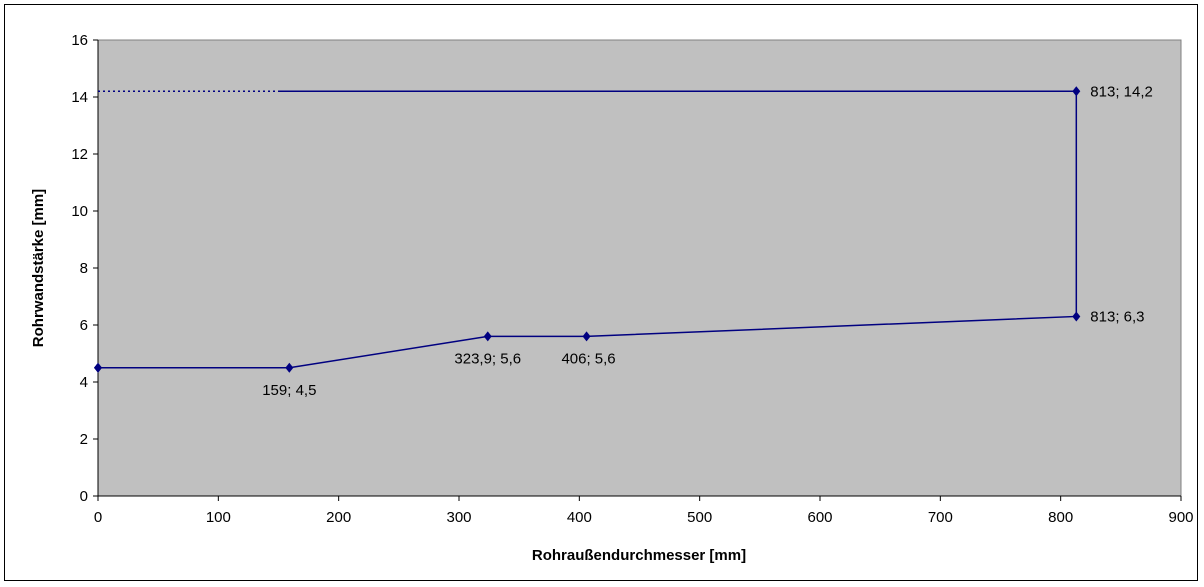  What do you see at coordinates (84, 439) in the screenshot?
I see `y-tick-label: 2` at bounding box center [84, 439].